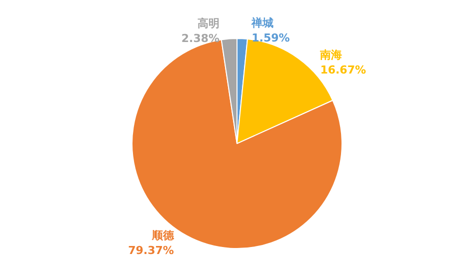 Image resolution: width=474 pixels, height=267 pixels. What do you see at coordinates (162, 235) in the screenshot?
I see `slice-label: 顺德` at bounding box center [162, 235].